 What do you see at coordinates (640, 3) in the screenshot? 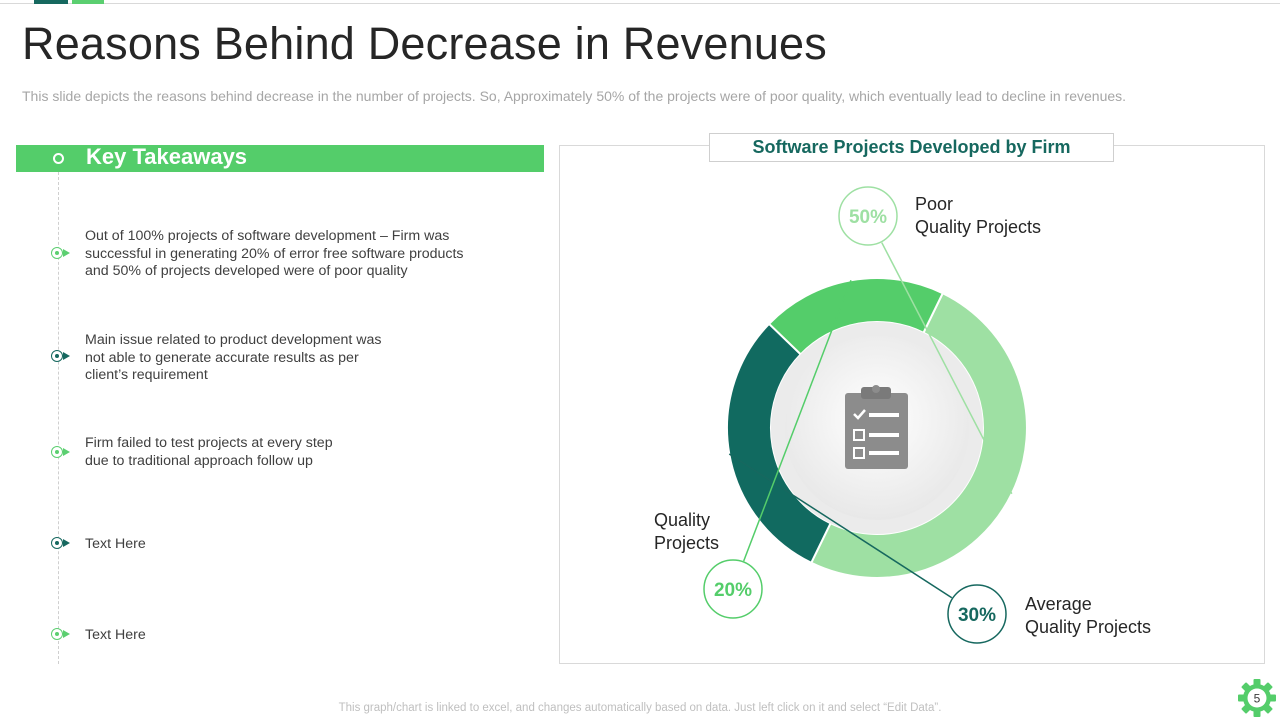
I see `top-rule` at bounding box center [640, 3].